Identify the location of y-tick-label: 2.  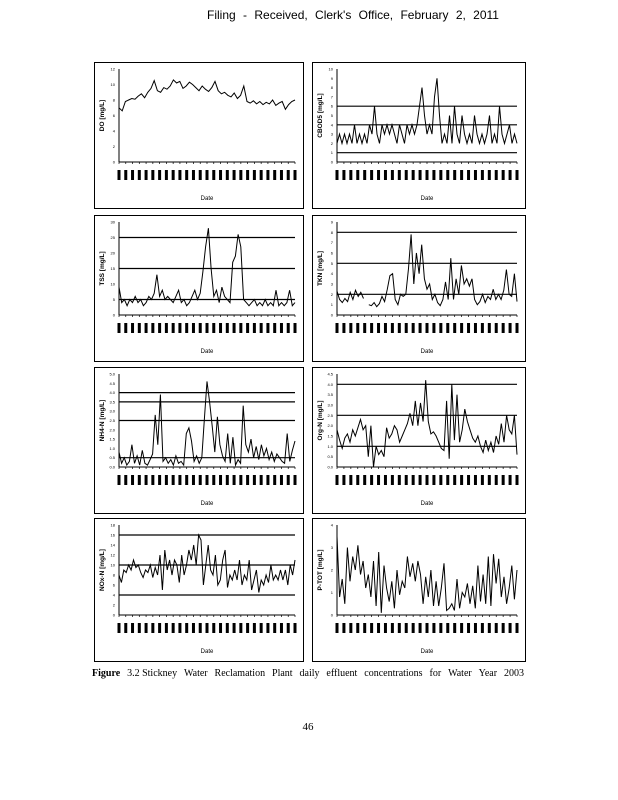
(332, 570).